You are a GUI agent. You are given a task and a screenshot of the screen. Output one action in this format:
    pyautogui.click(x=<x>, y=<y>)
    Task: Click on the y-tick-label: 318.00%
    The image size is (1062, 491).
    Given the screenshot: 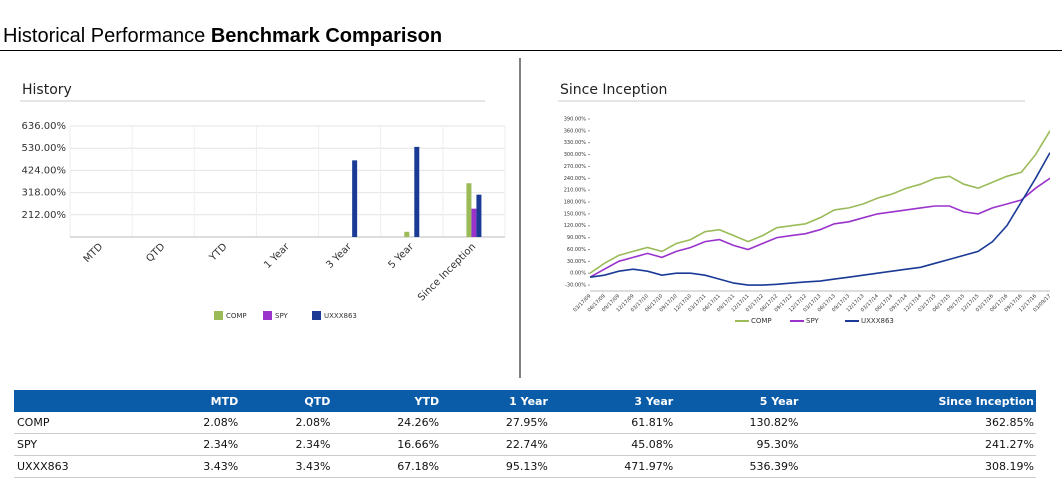 What is the action you would take?
    pyautogui.click(x=44, y=193)
    